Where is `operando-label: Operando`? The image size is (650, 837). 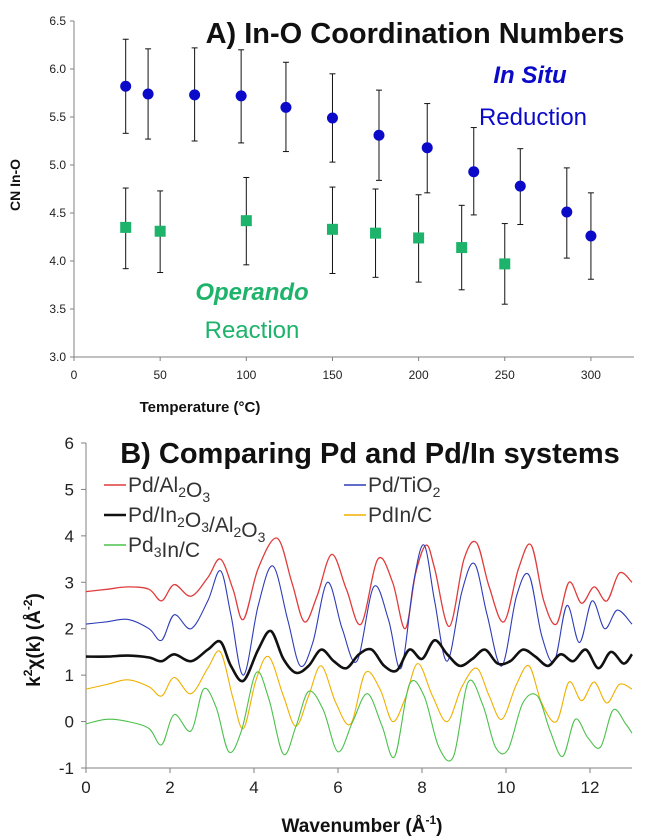 operando-label: Operando is located at coordinates (251, 292).